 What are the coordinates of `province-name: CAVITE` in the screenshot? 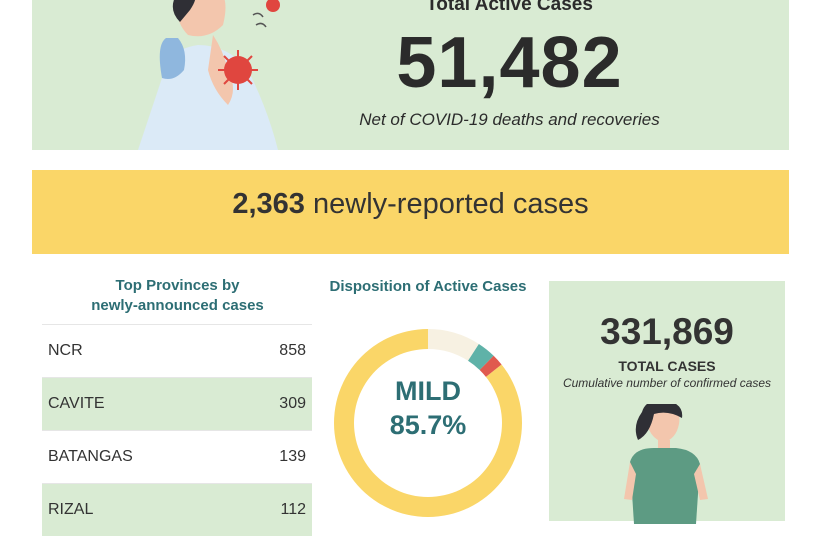 It's located at (76, 403).